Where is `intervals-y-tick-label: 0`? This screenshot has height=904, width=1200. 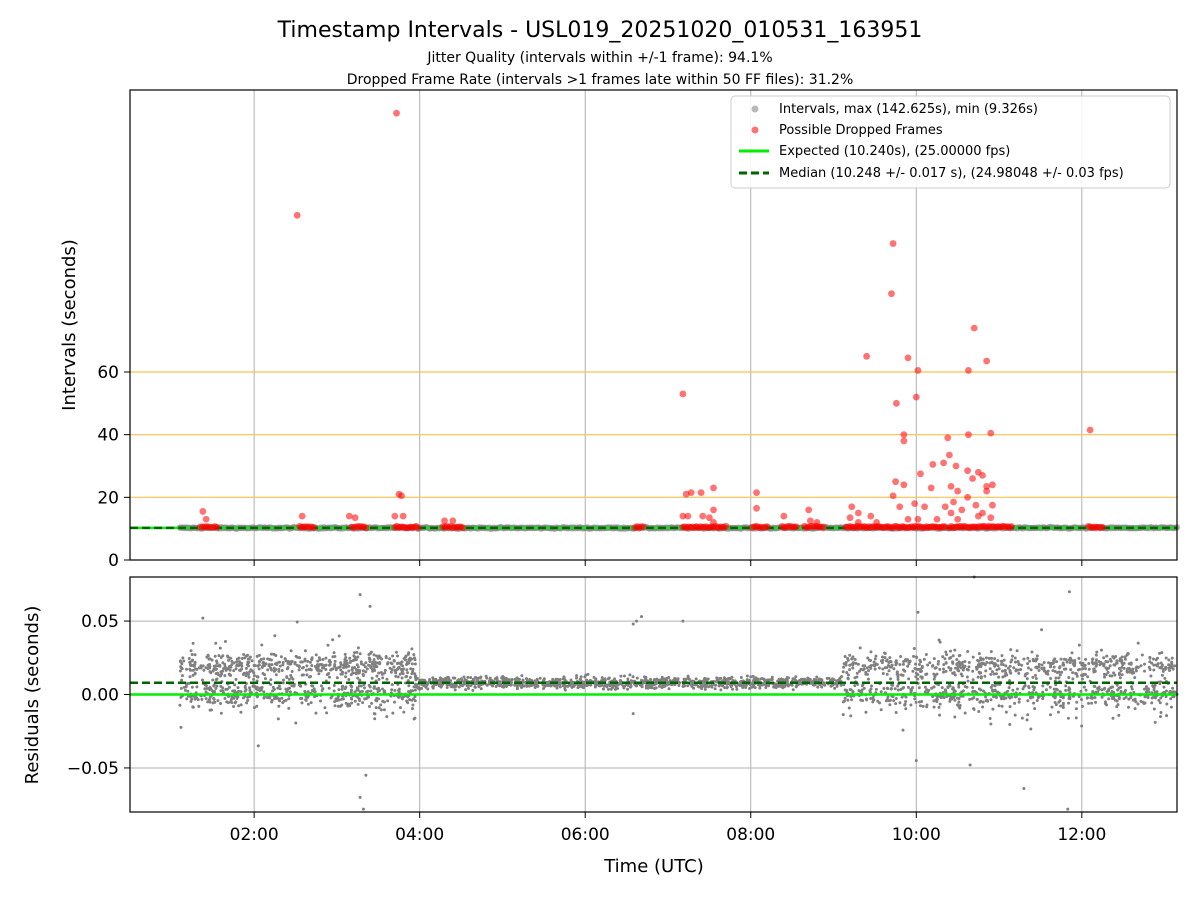
intervals-y-tick-label: 0 is located at coordinates (113, 561).